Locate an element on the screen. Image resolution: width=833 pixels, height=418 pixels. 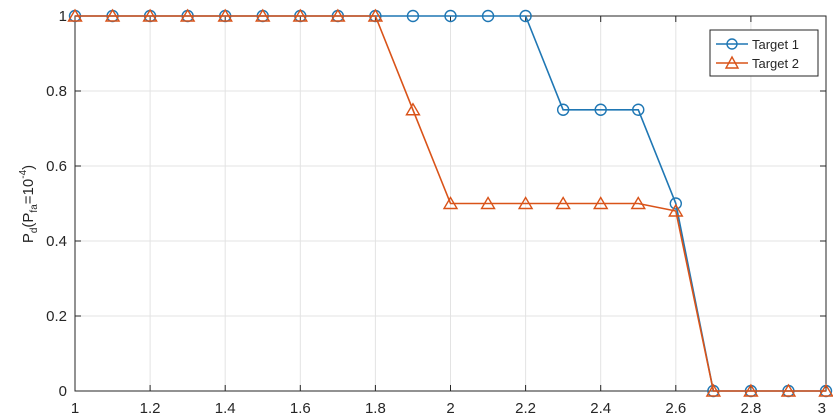
x-tick-label: 3 is located at coordinates (822, 408).